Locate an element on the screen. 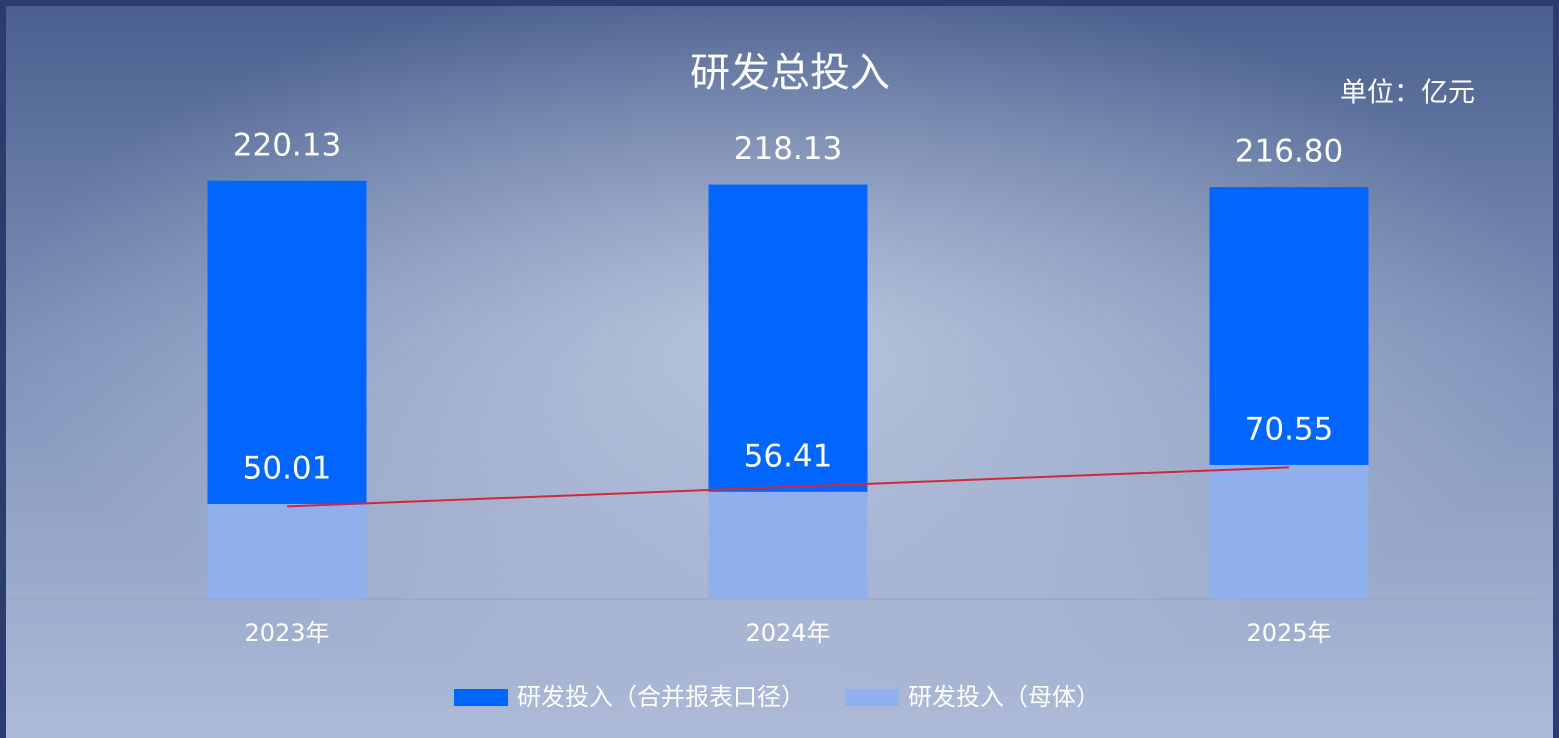 This screenshot has width=1559, height=738. trend-line is located at coordinates (788, 487).